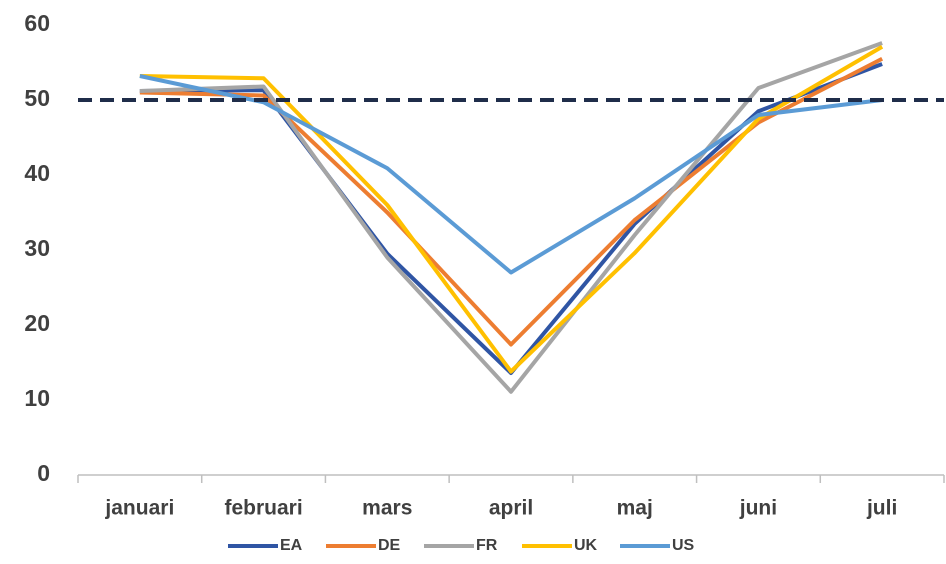 This screenshot has width=946, height=564. What do you see at coordinates (881, 508) in the screenshot?
I see `x-tick-label: juli` at bounding box center [881, 508].